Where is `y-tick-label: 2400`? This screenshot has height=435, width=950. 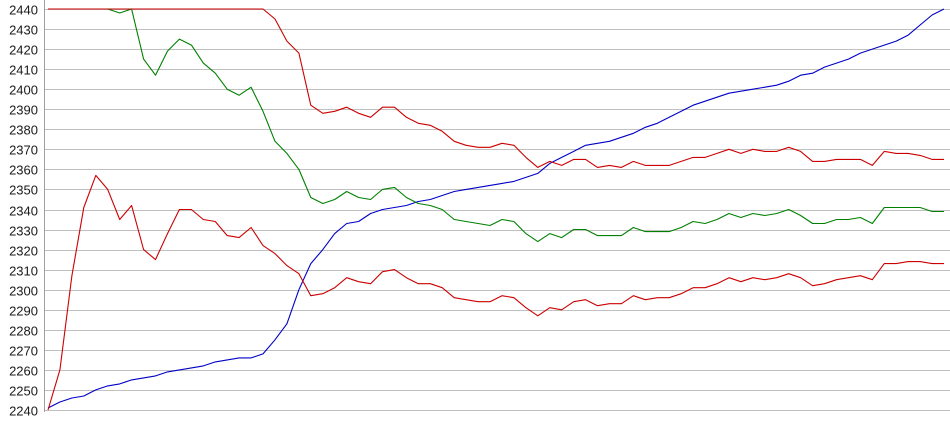
y-tick-label: 2400 is located at coordinates (23, 90).